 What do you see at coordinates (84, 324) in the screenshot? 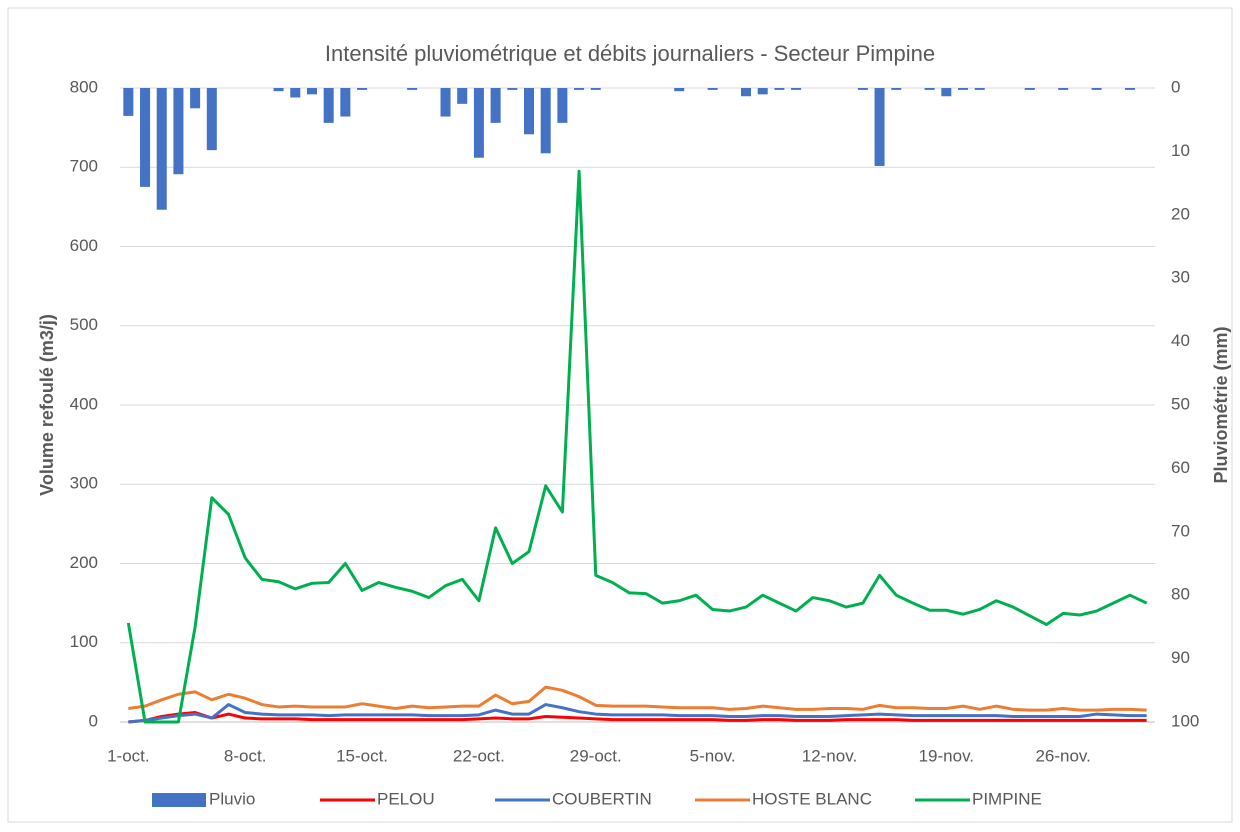
I see `y-tick-label: 500` at bounding box center [84, 324].